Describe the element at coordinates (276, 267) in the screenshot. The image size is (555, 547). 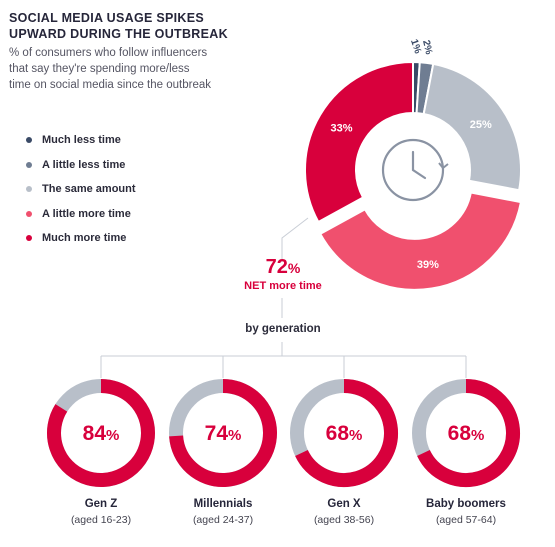
I see `net-number: 72` at that location.